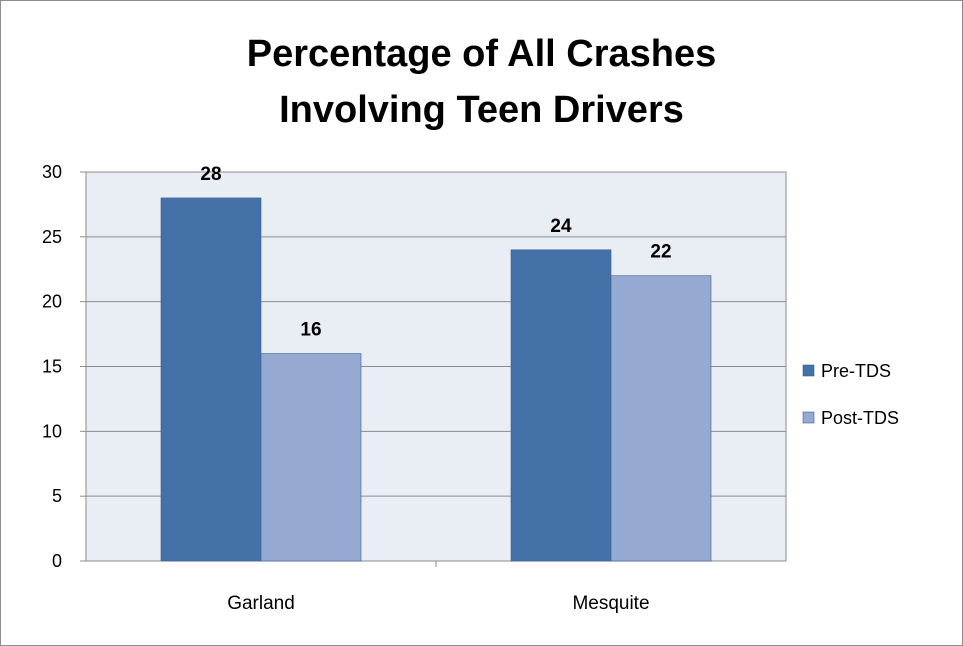 This screenshot has width=963, height=646. What do you see at coordinates (856, 371) in the screenshot?
I see `legend-label: Pre-TDS` at bounding box center [856, 371].